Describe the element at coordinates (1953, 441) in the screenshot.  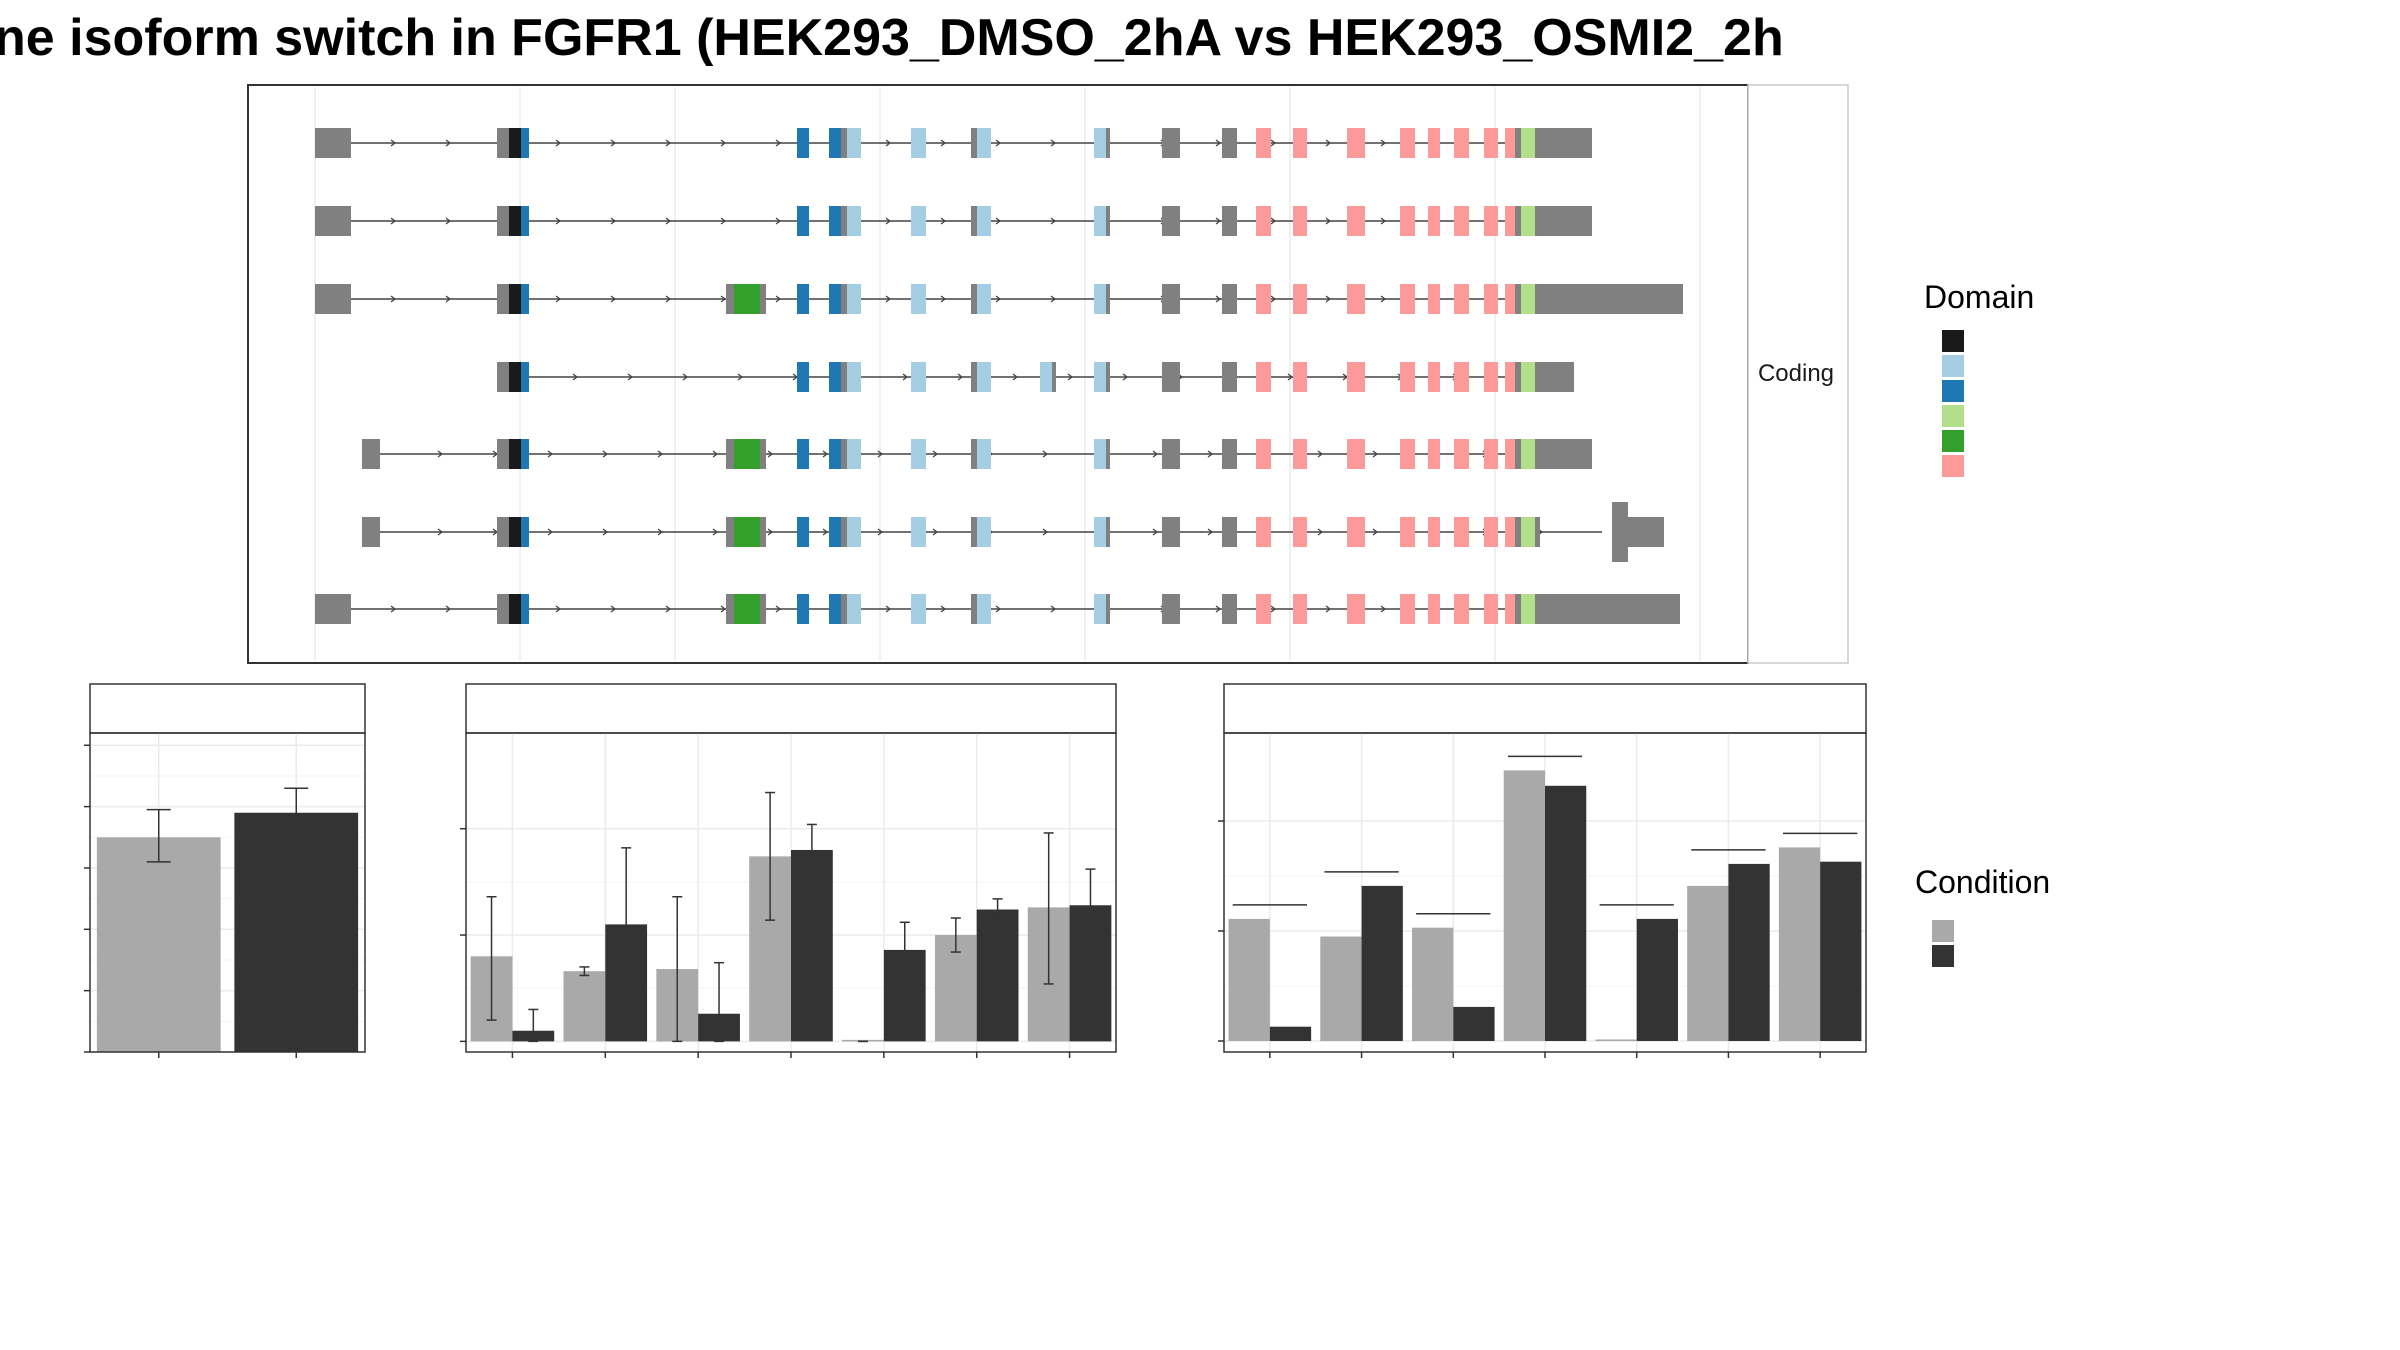
I see `domain-legend-swatch` at that location.